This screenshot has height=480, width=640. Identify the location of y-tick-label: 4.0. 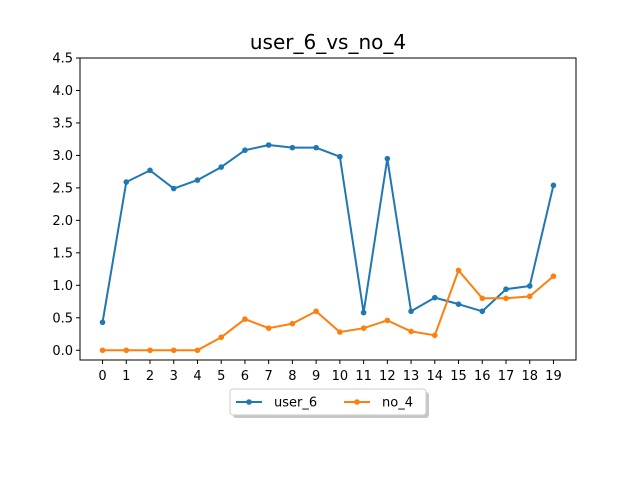
(62, 91).